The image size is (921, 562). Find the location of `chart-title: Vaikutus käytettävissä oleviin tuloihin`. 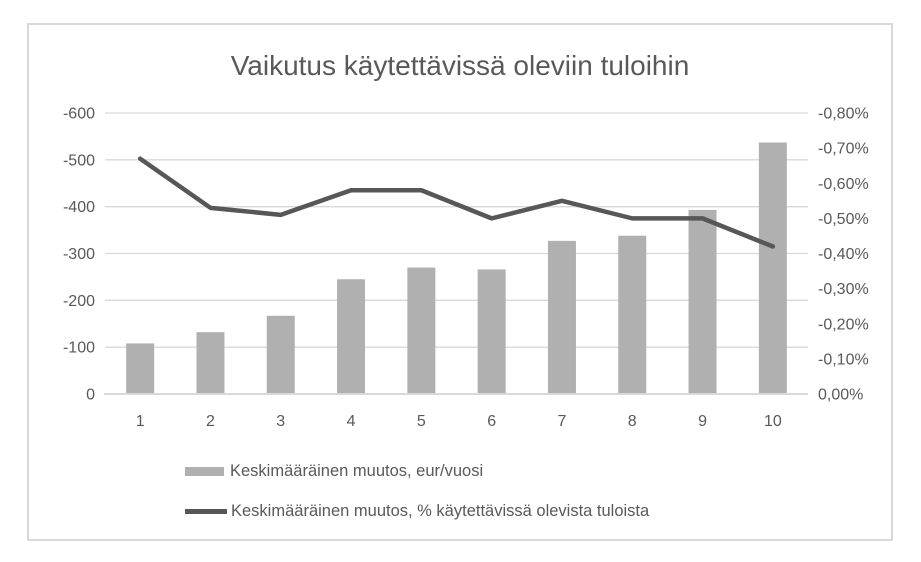

chart-title: Vaikutus käytettävissä oleviin tuloihin is located at coordinates (460, 65).